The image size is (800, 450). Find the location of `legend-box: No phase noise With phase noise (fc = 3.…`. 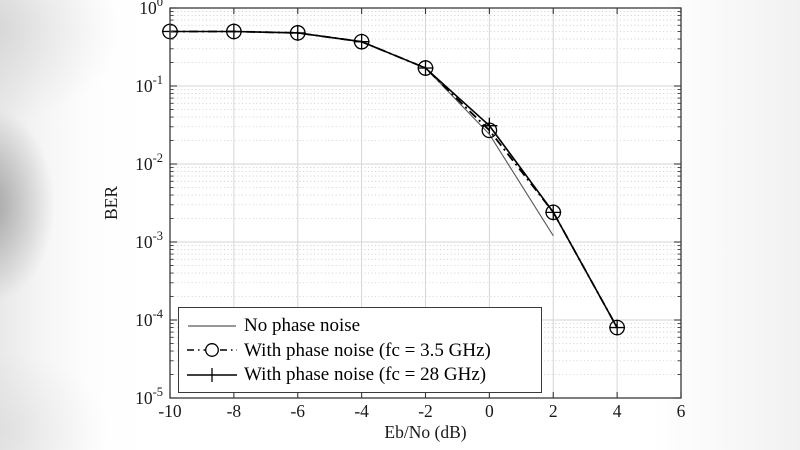

legend-box: No phase noise With phase noise (fc = 3.… is located at coordinates (360, 350).